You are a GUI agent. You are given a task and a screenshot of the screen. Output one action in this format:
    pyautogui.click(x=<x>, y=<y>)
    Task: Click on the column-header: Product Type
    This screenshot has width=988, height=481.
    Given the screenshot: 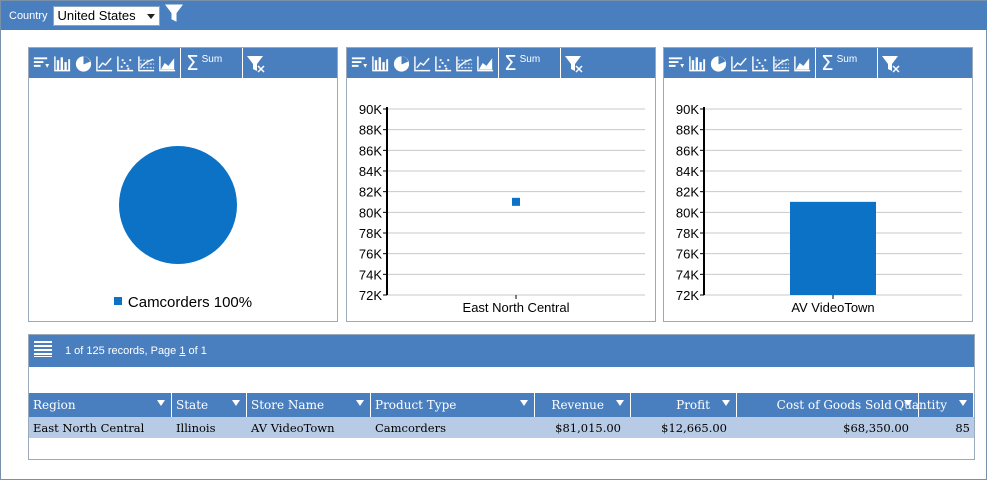 What is the action you would take?
    pyautogui.click(x=453, y=405)
    